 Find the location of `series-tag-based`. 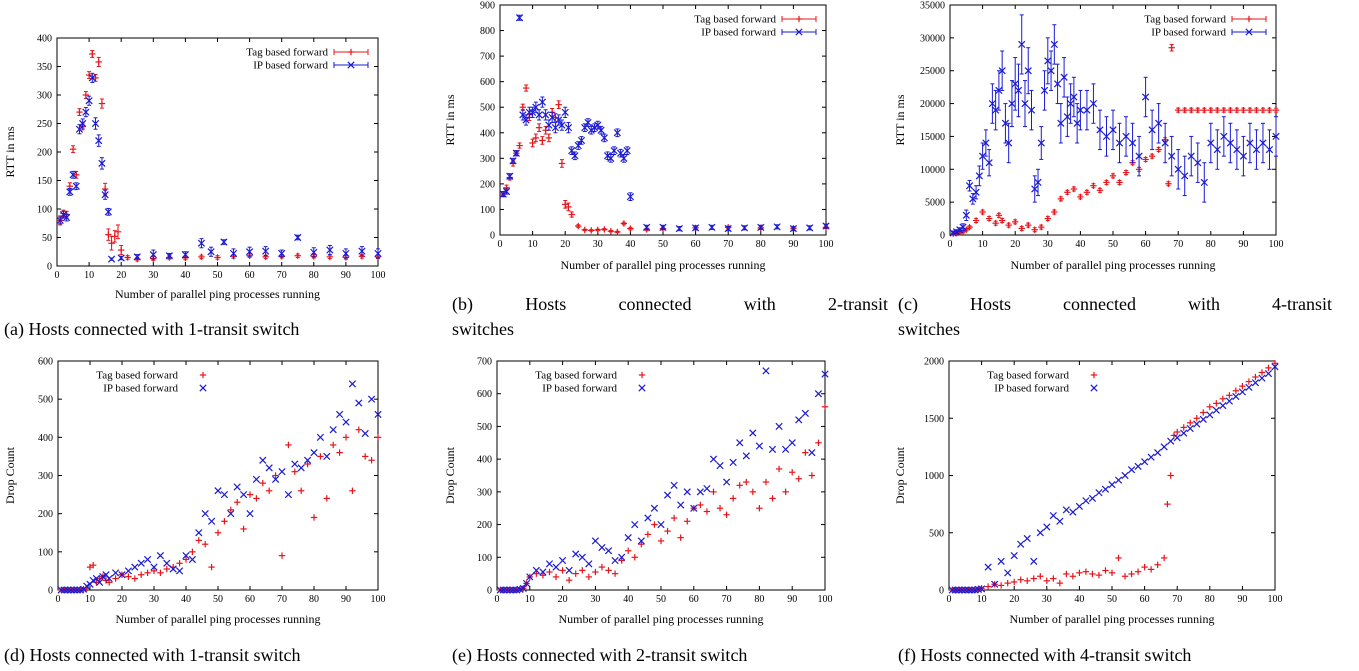

series-tag-based is located at coordinates (1115, 140).